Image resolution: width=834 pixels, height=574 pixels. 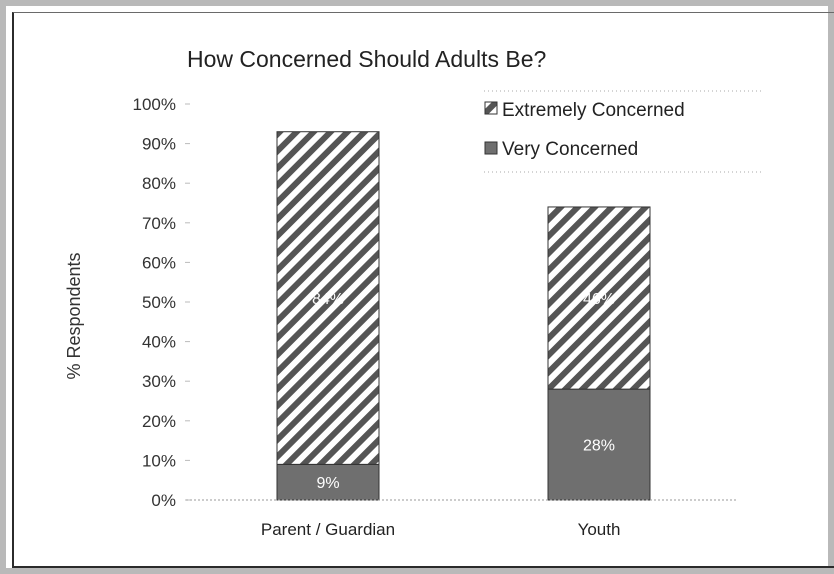 I want to click on y-tick-label: 40%, so click(x=159, y=342).